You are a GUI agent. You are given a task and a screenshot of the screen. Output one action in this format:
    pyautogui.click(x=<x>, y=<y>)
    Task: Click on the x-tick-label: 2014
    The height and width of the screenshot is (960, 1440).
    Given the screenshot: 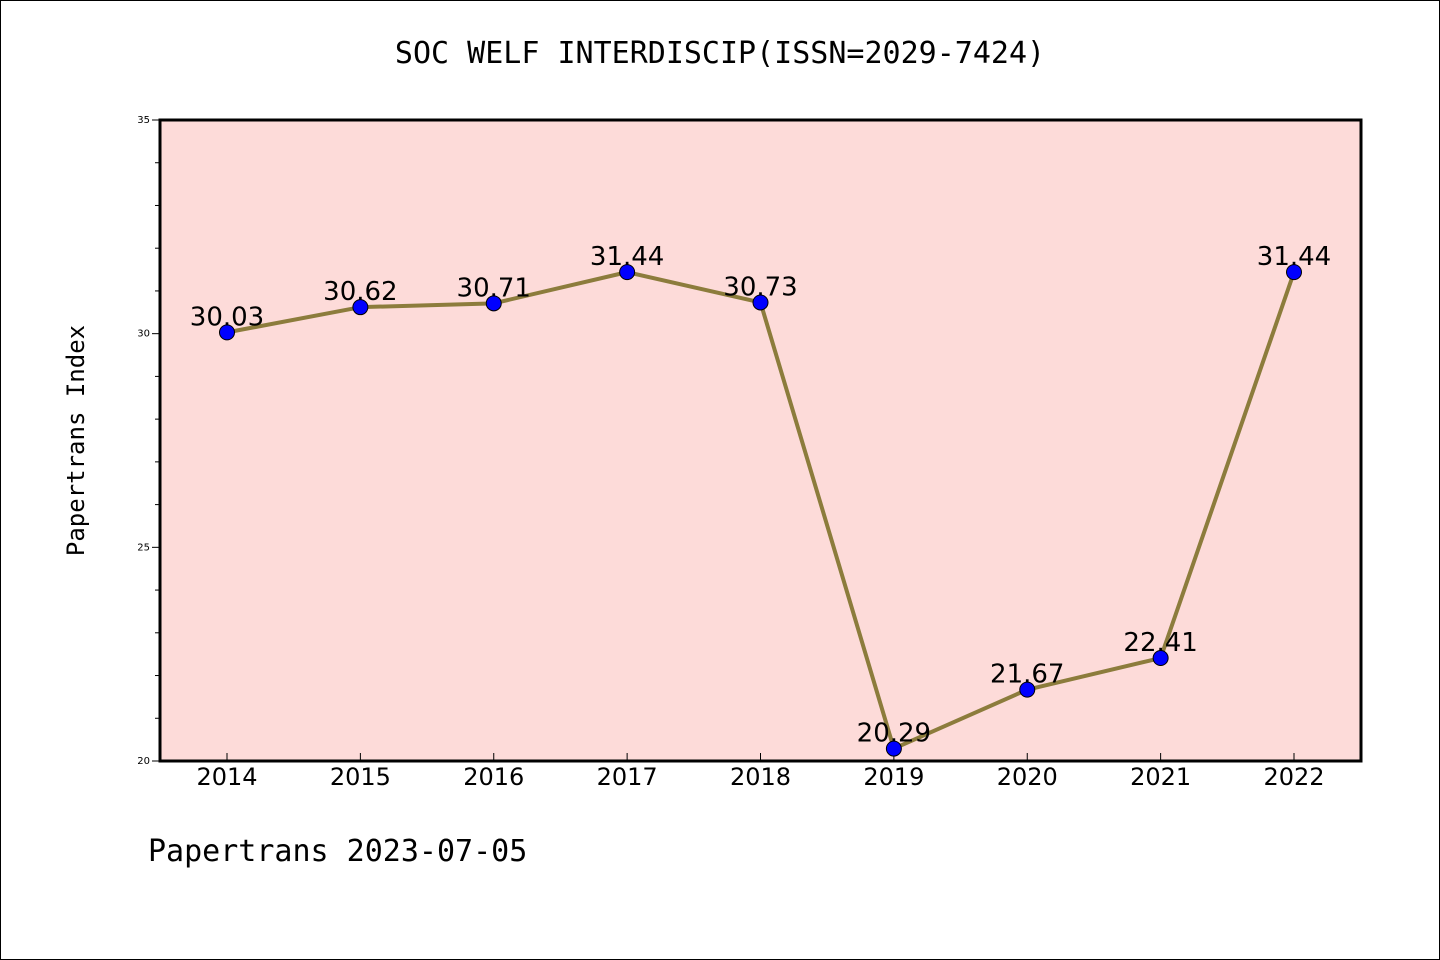 What is the action you would take?
    pyautogui.click(x=226, y=777)
    